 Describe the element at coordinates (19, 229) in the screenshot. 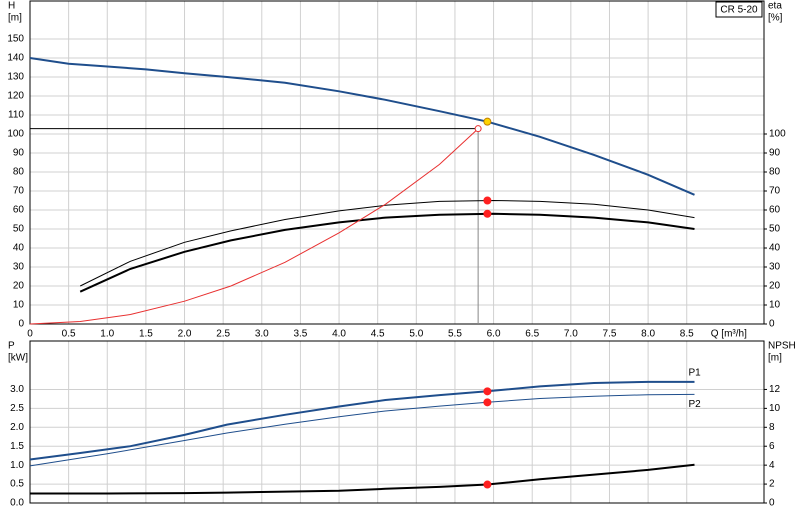

I see `y-tick-label: 50` at that location.